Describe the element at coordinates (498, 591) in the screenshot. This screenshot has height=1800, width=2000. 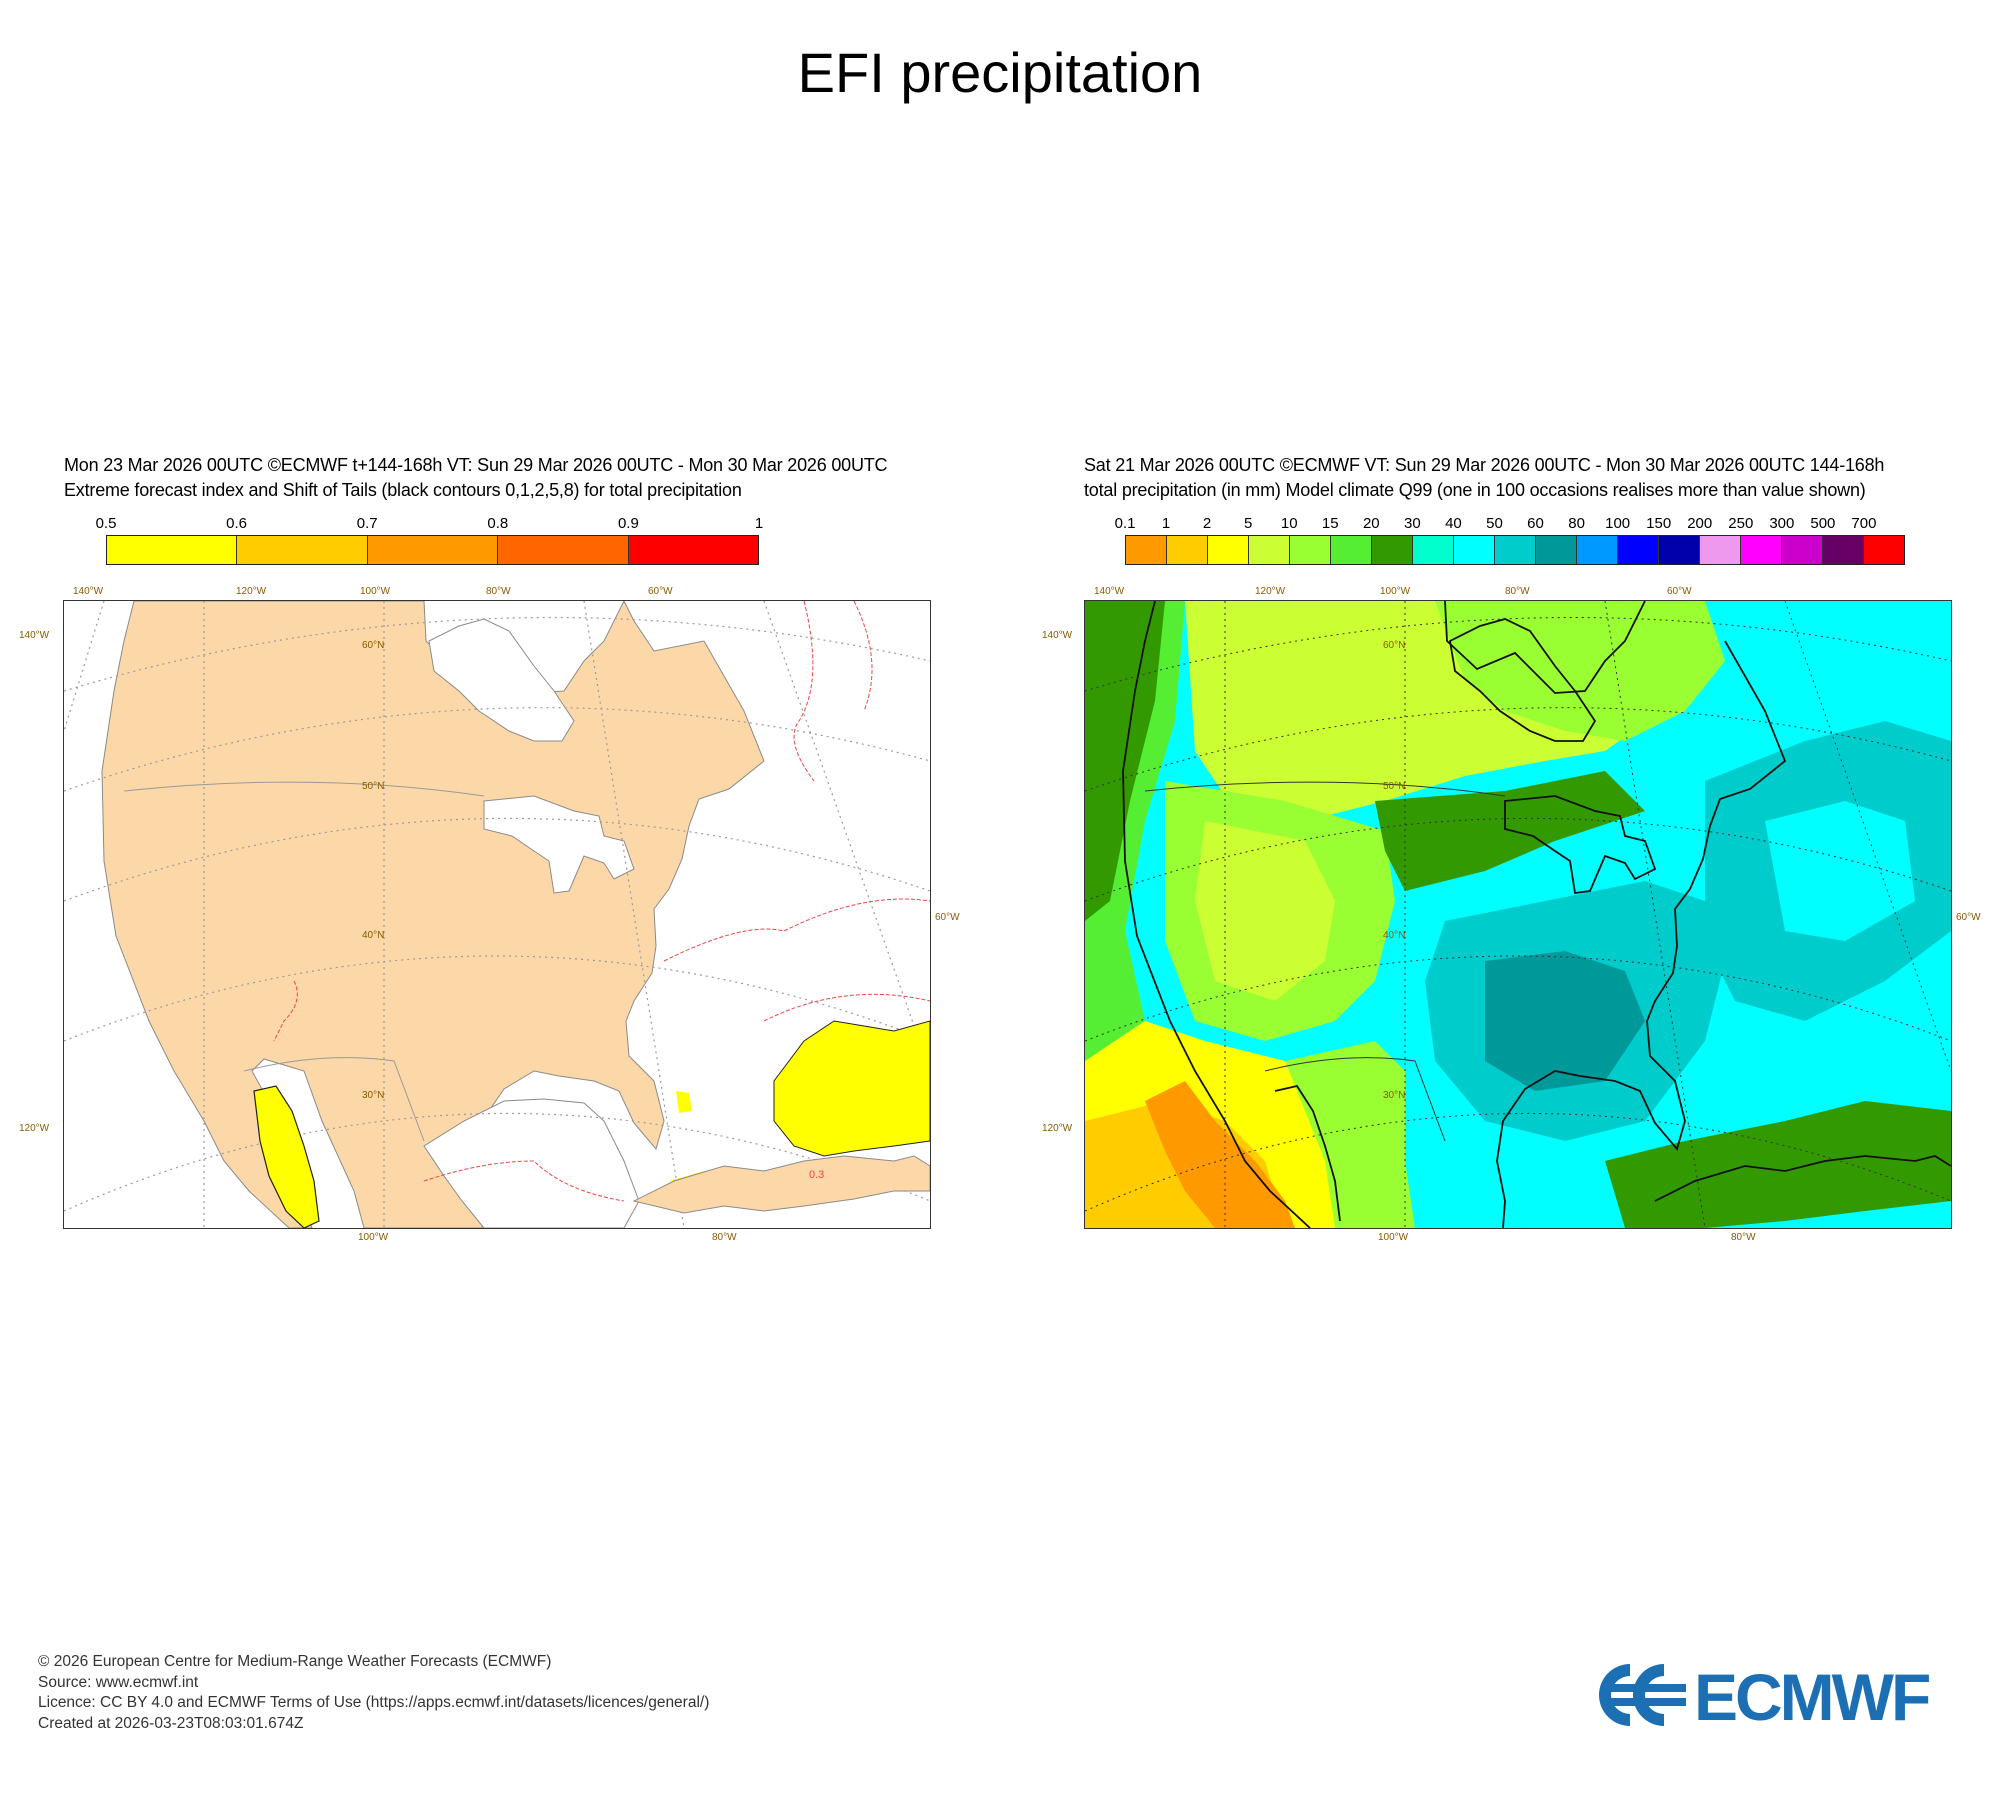
I see `efi-lon-label-top: 80°W` at that location.